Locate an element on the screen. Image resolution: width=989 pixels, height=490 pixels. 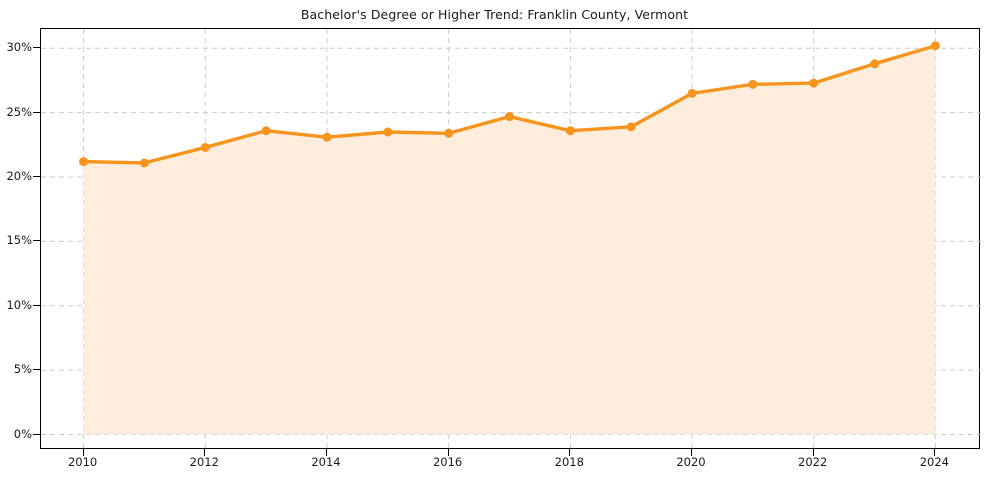
x-axis-tick-label: 2014 is located at coordinates (326, 462).